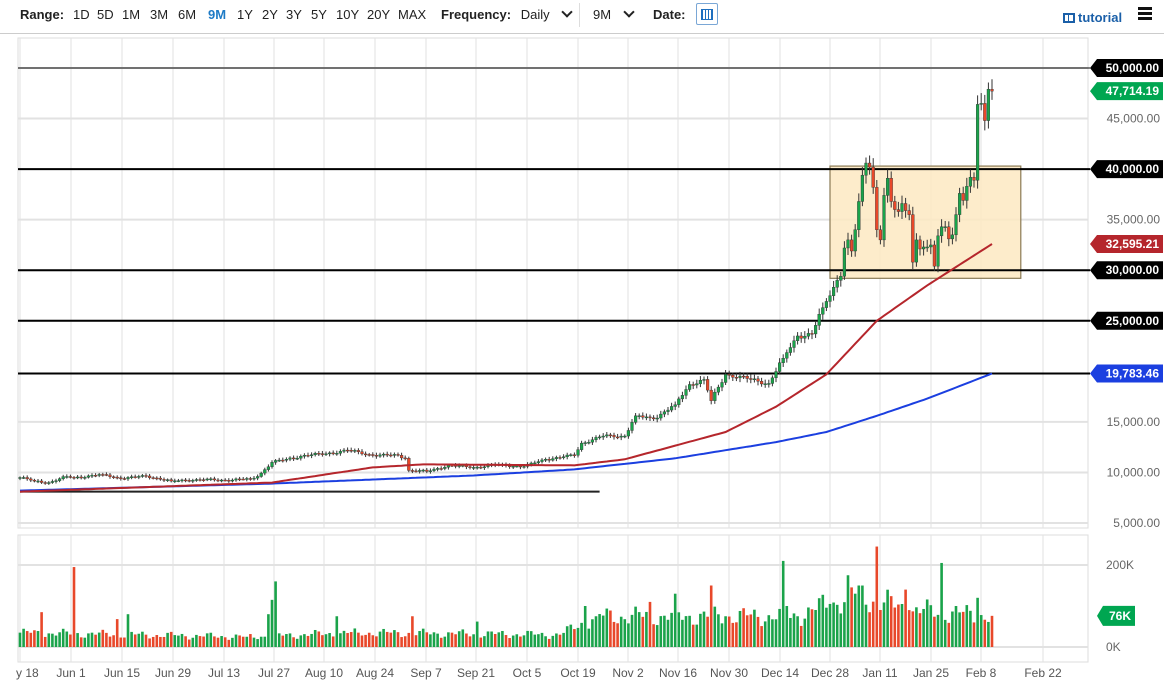  I want to click on range-3y: 3Y, so click(294, 14).